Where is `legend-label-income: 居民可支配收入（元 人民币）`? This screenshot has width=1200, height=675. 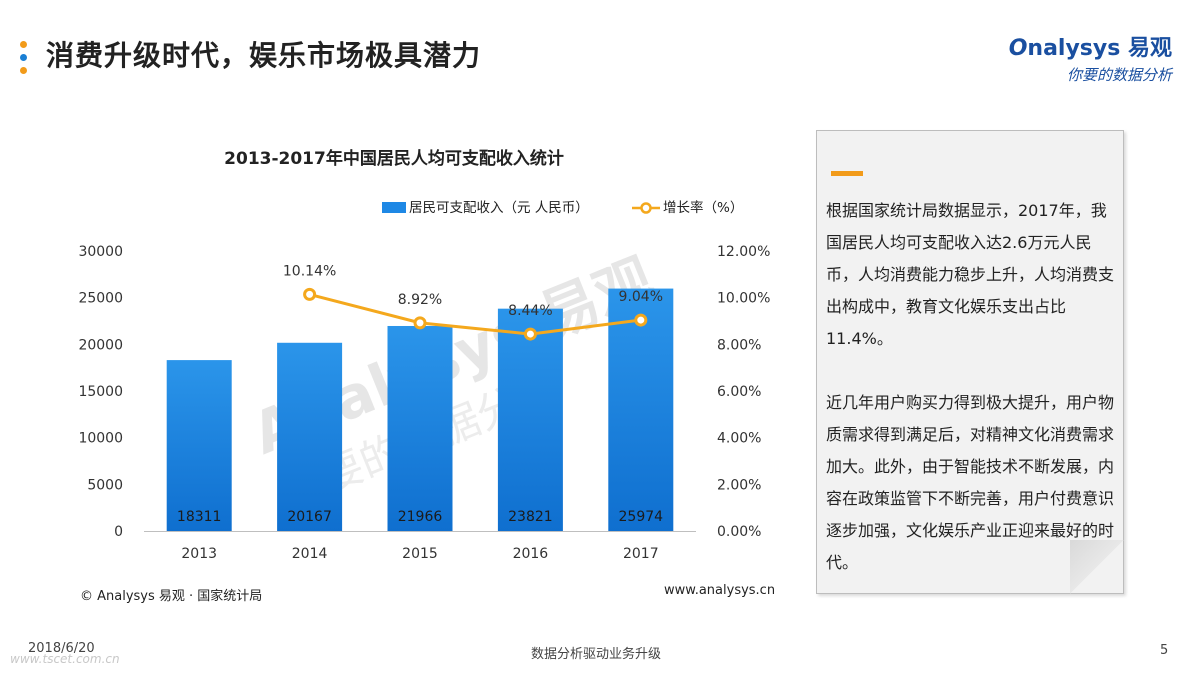
legend-label-income: 居民可支配收入（元 人民币） is located at coordinates (499, 208).